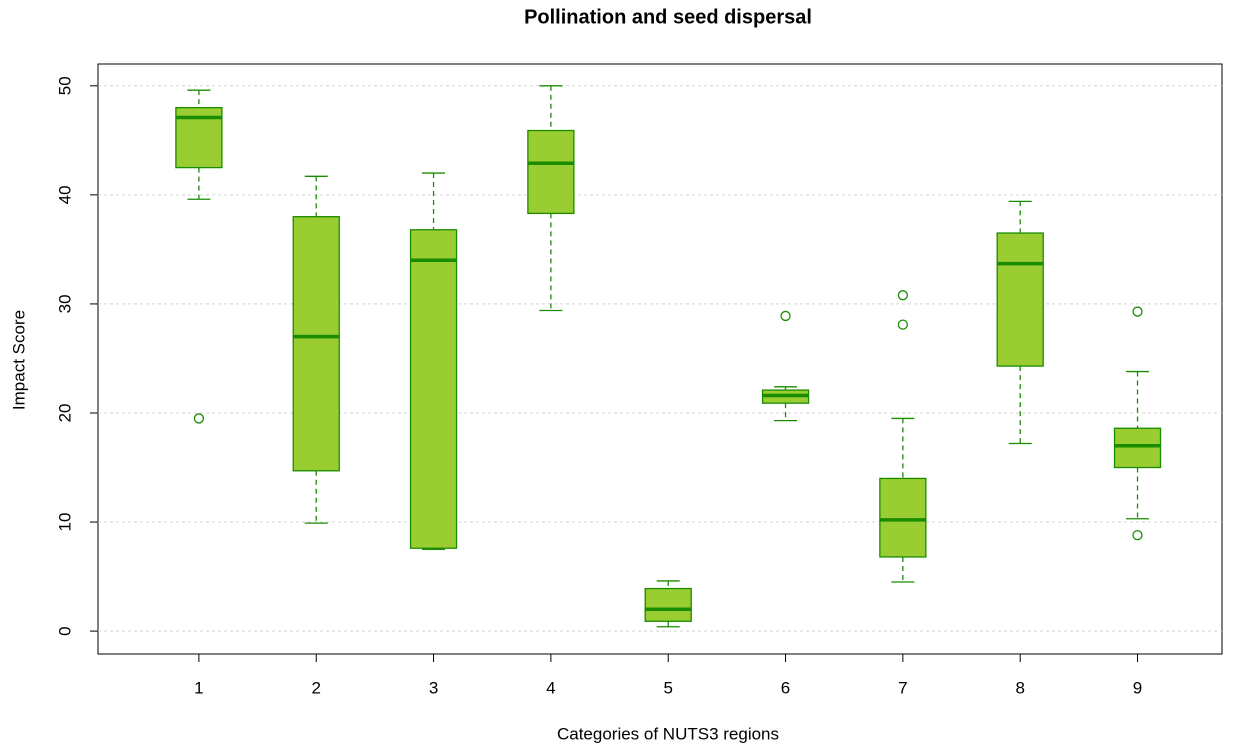 The image size is (1236, 747). Describe the element at coordinates (902, 687) in the screenshot. I see `x-tick-label: 7` at that location.